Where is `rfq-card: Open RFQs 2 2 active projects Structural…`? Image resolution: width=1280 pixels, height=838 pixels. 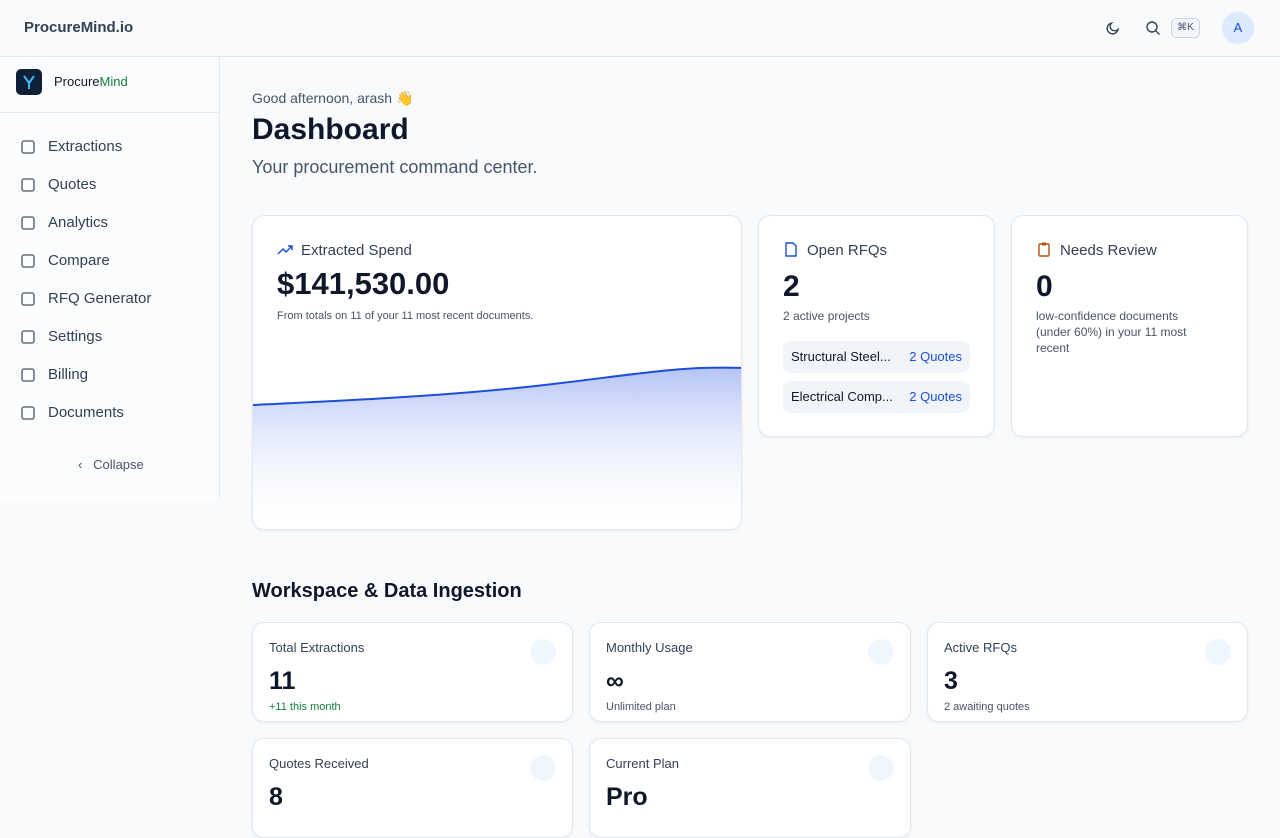
rfq-card: Open RFQs 2 2 active projects Structural… is located at coordinates (876, 326).